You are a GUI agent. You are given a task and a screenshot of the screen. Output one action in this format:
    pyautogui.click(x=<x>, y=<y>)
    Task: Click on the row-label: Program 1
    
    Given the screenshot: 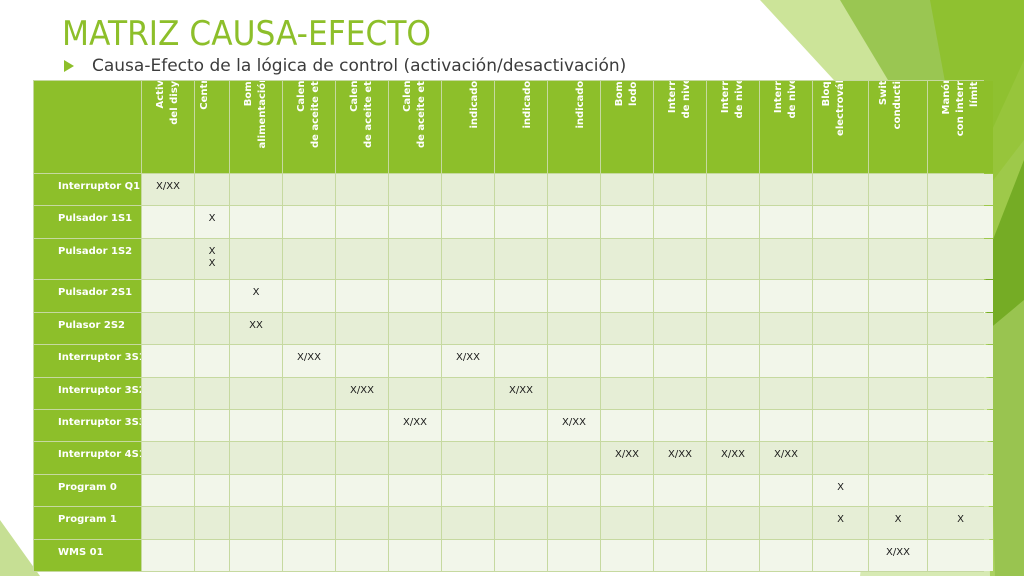 What is the action you would take?
    pyautogui.click(x=87, y=523)
    